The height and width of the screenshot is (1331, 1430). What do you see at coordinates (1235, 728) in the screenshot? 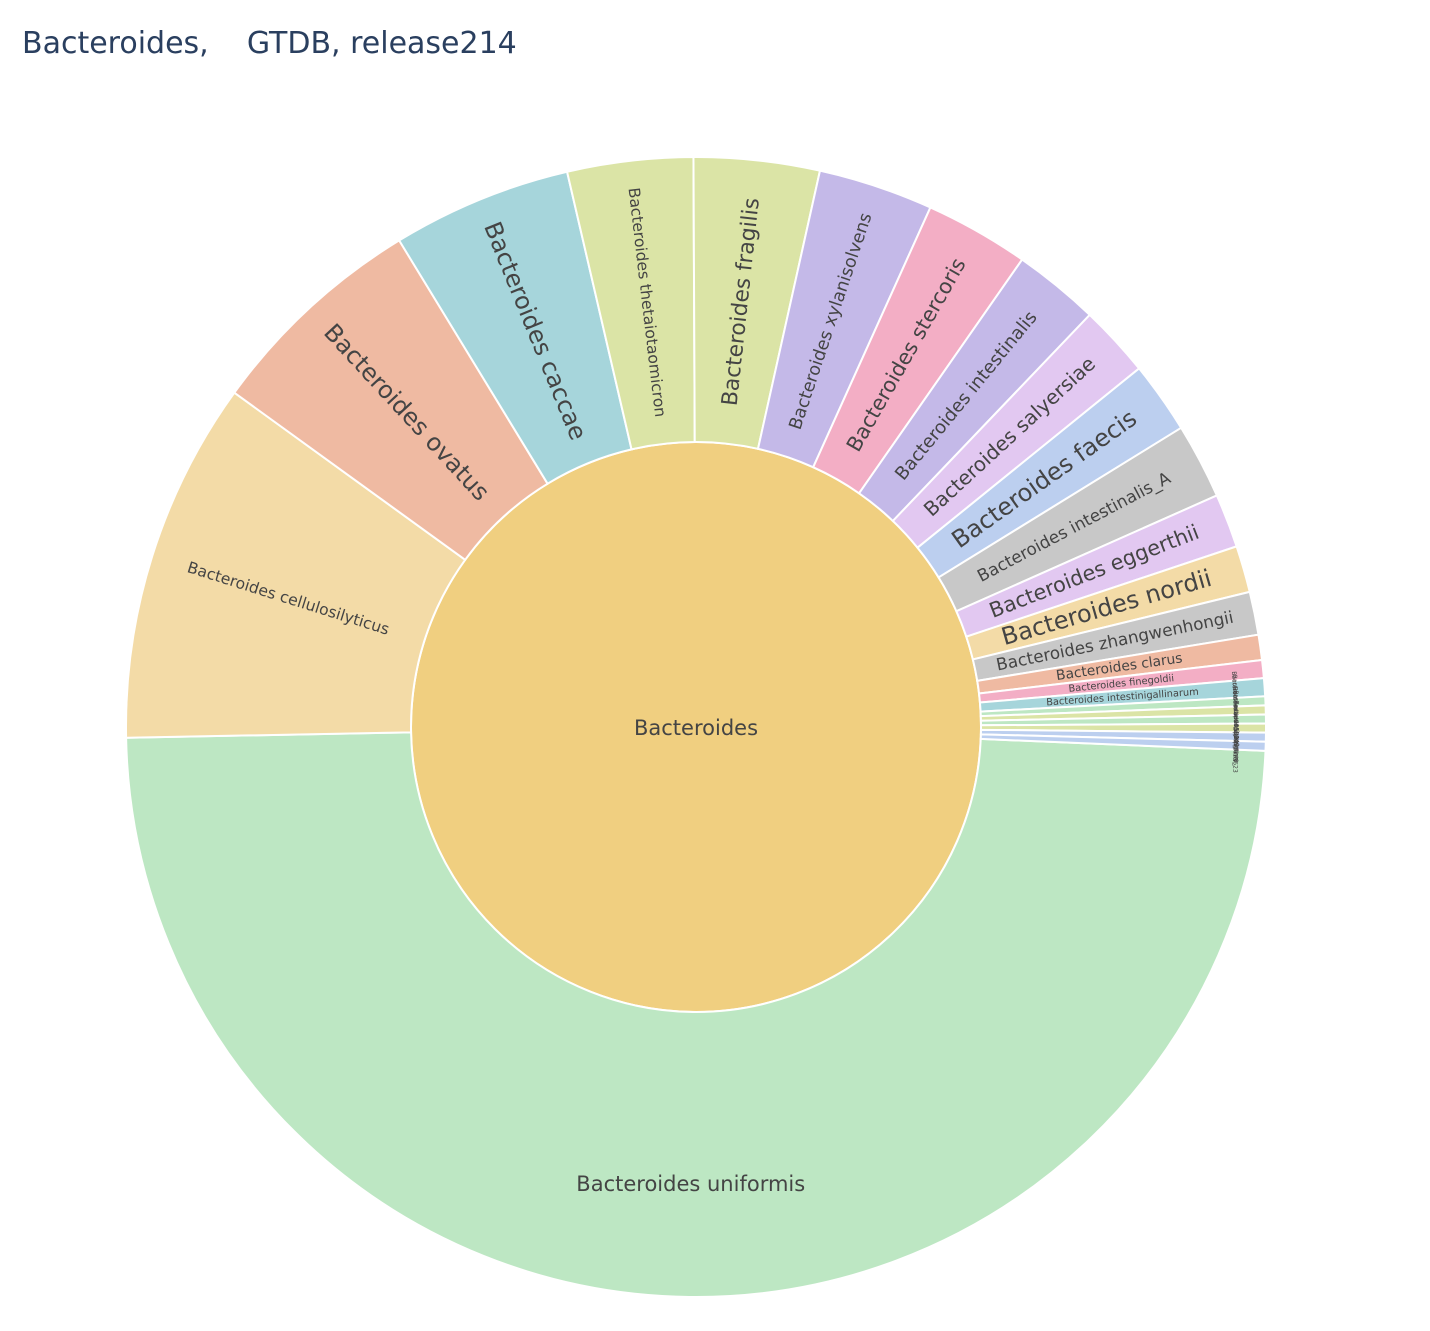
I see `label-bacteroides-sp9055240: Bacteroides sp9055240_` at bounding box center [1235, 728].